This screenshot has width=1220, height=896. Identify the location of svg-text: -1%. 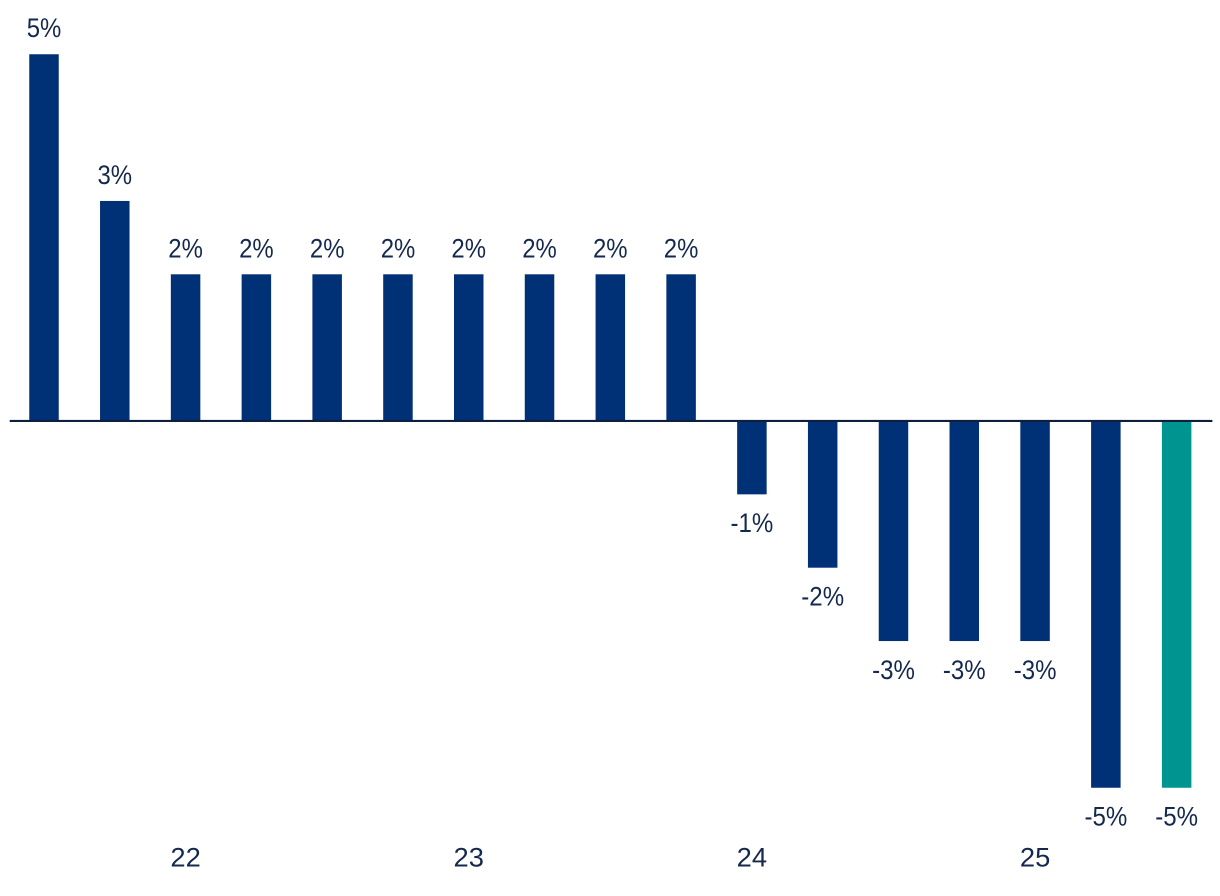
(752, 523).